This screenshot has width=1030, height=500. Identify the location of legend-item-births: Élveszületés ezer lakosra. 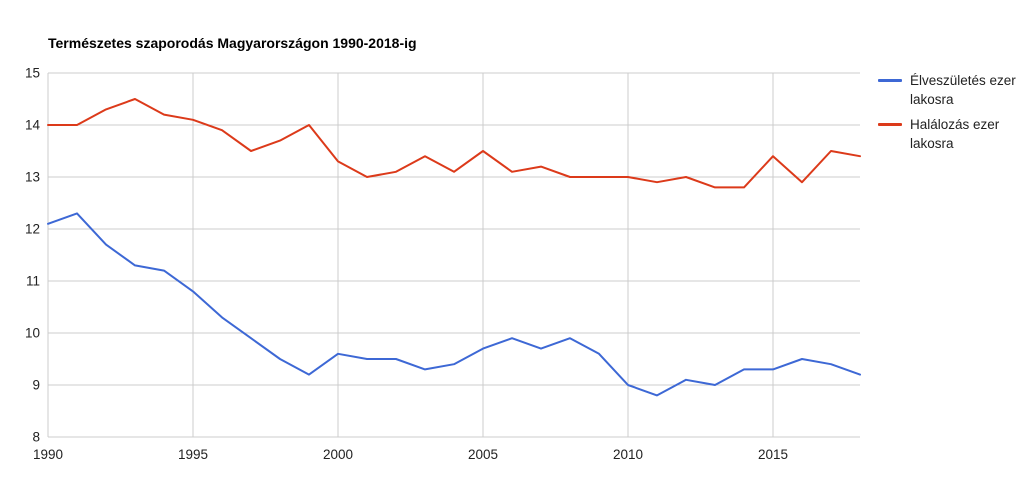
(953, 90).